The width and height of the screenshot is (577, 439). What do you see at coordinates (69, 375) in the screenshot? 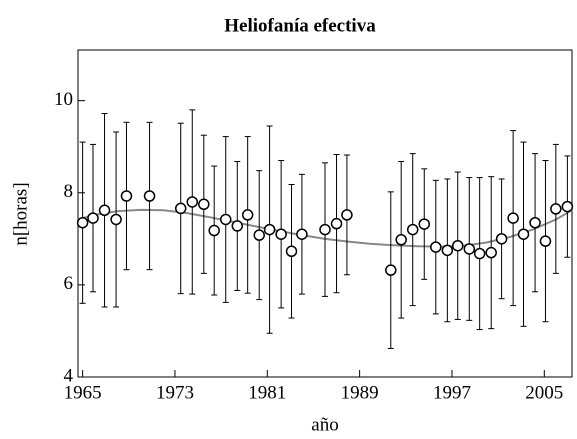
I see `y-tick-label: 4` at bounding box center [69, 375].